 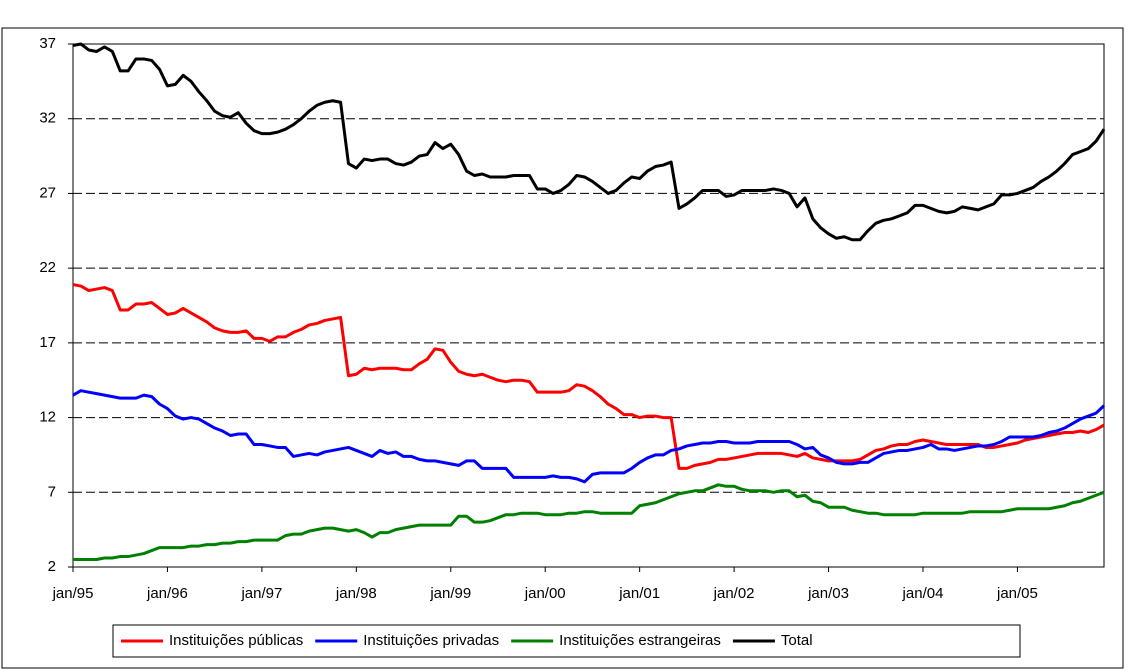 I want to click on x-tick-label: jan/98, so click(x=356, y=593).